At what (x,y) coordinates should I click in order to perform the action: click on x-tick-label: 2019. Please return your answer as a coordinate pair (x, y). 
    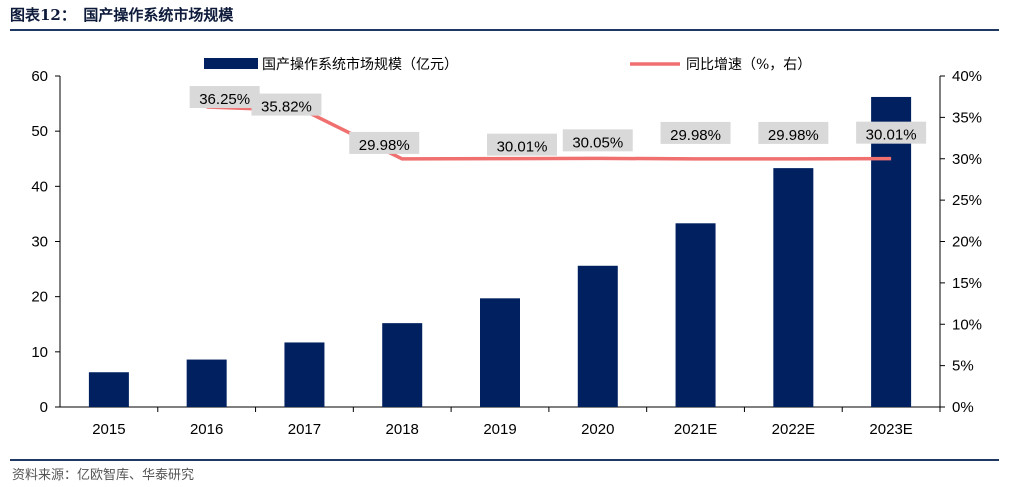
    Looking at the image, I should click on (499, 429).